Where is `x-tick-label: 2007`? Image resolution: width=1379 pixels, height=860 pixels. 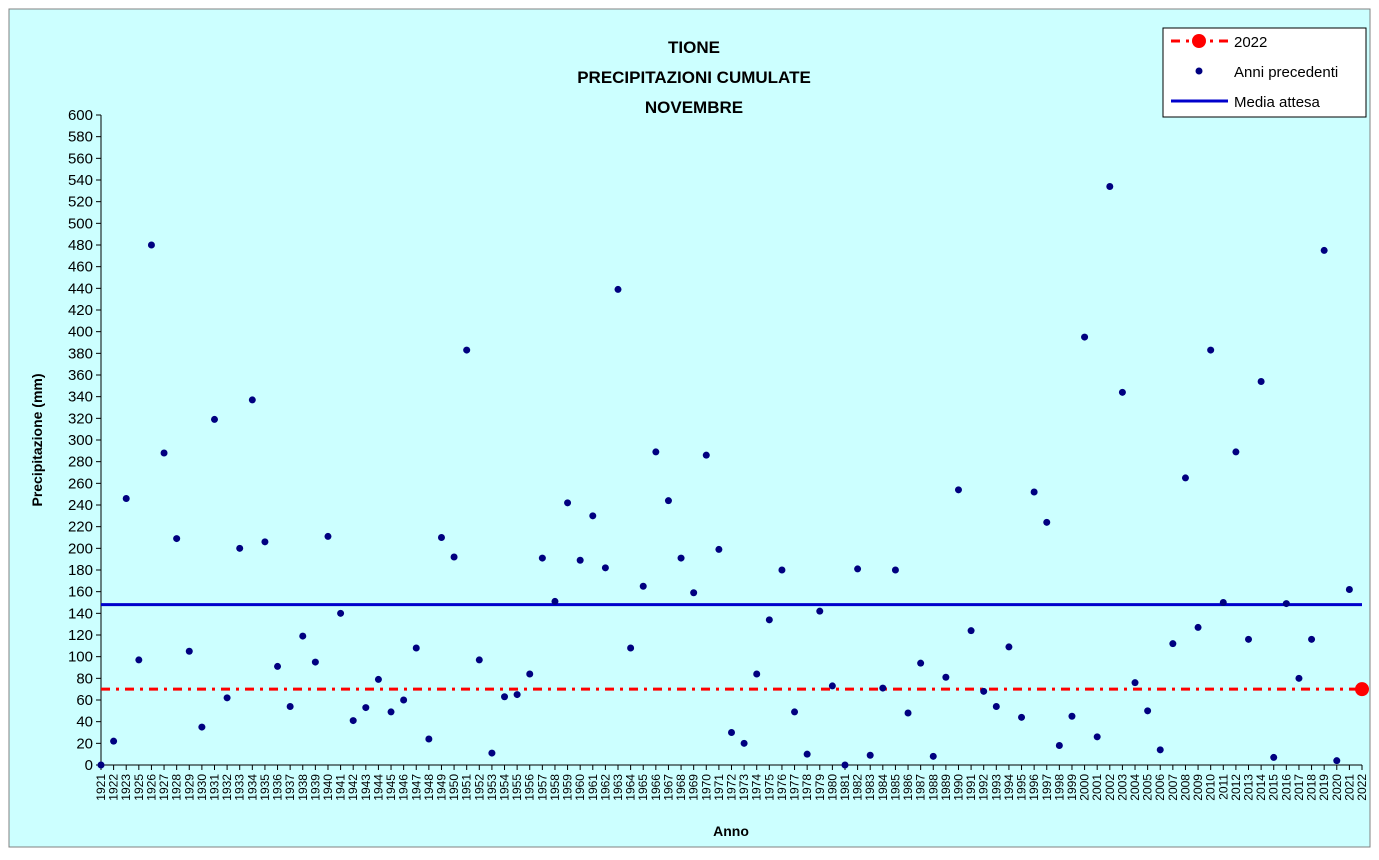 x-tick-label: 2007 is located at coordinates (1173, 787).